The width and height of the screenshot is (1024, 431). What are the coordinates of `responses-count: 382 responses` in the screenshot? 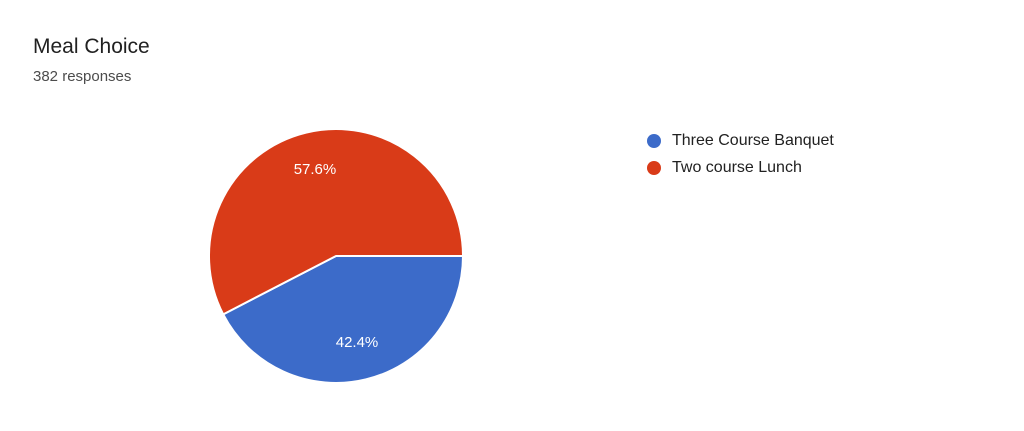 It's located at (82, 76).